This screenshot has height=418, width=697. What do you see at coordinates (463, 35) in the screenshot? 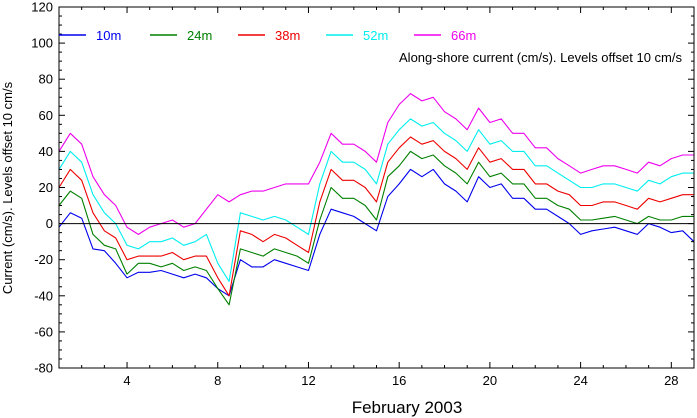
I see `legend-label-66m: 66m` at bounding box center [463, 35].